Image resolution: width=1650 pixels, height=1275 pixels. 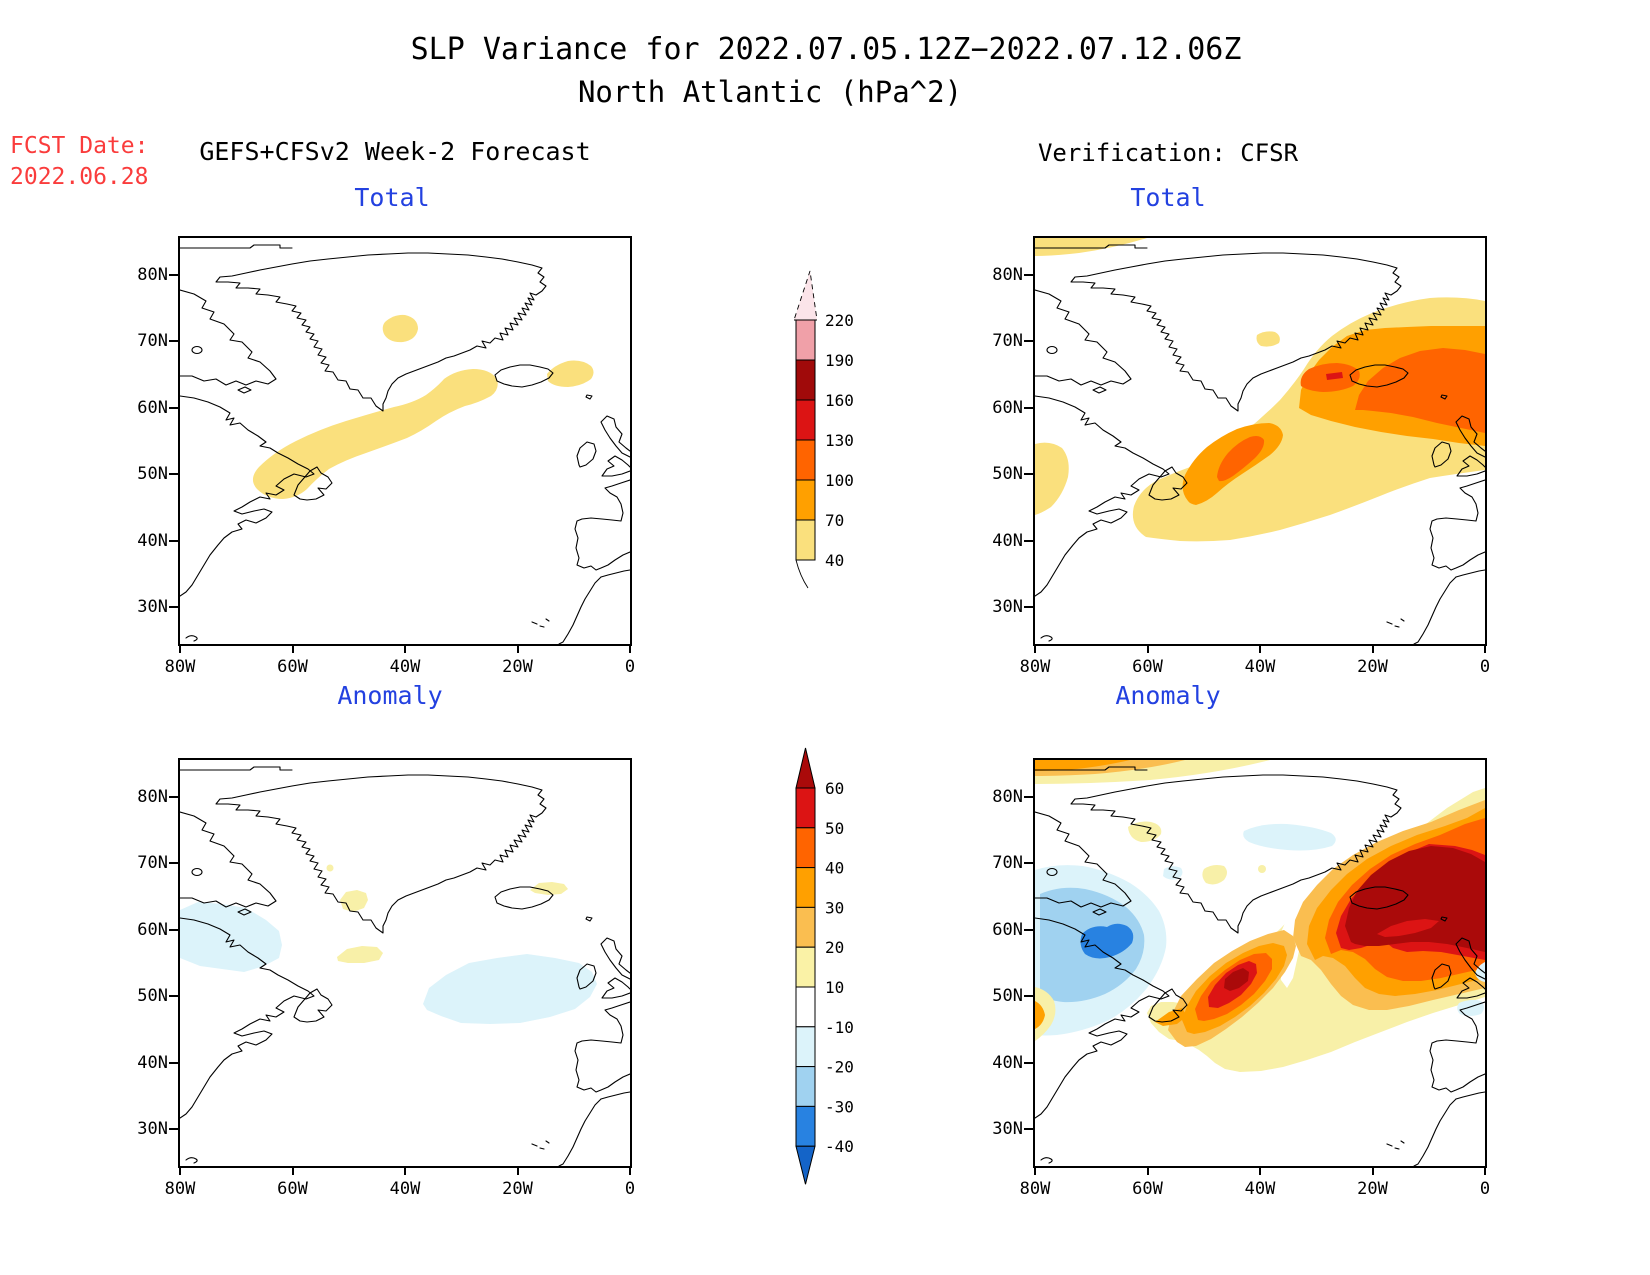 I want to click on svg-text: 220, so click(x=839, y=320).